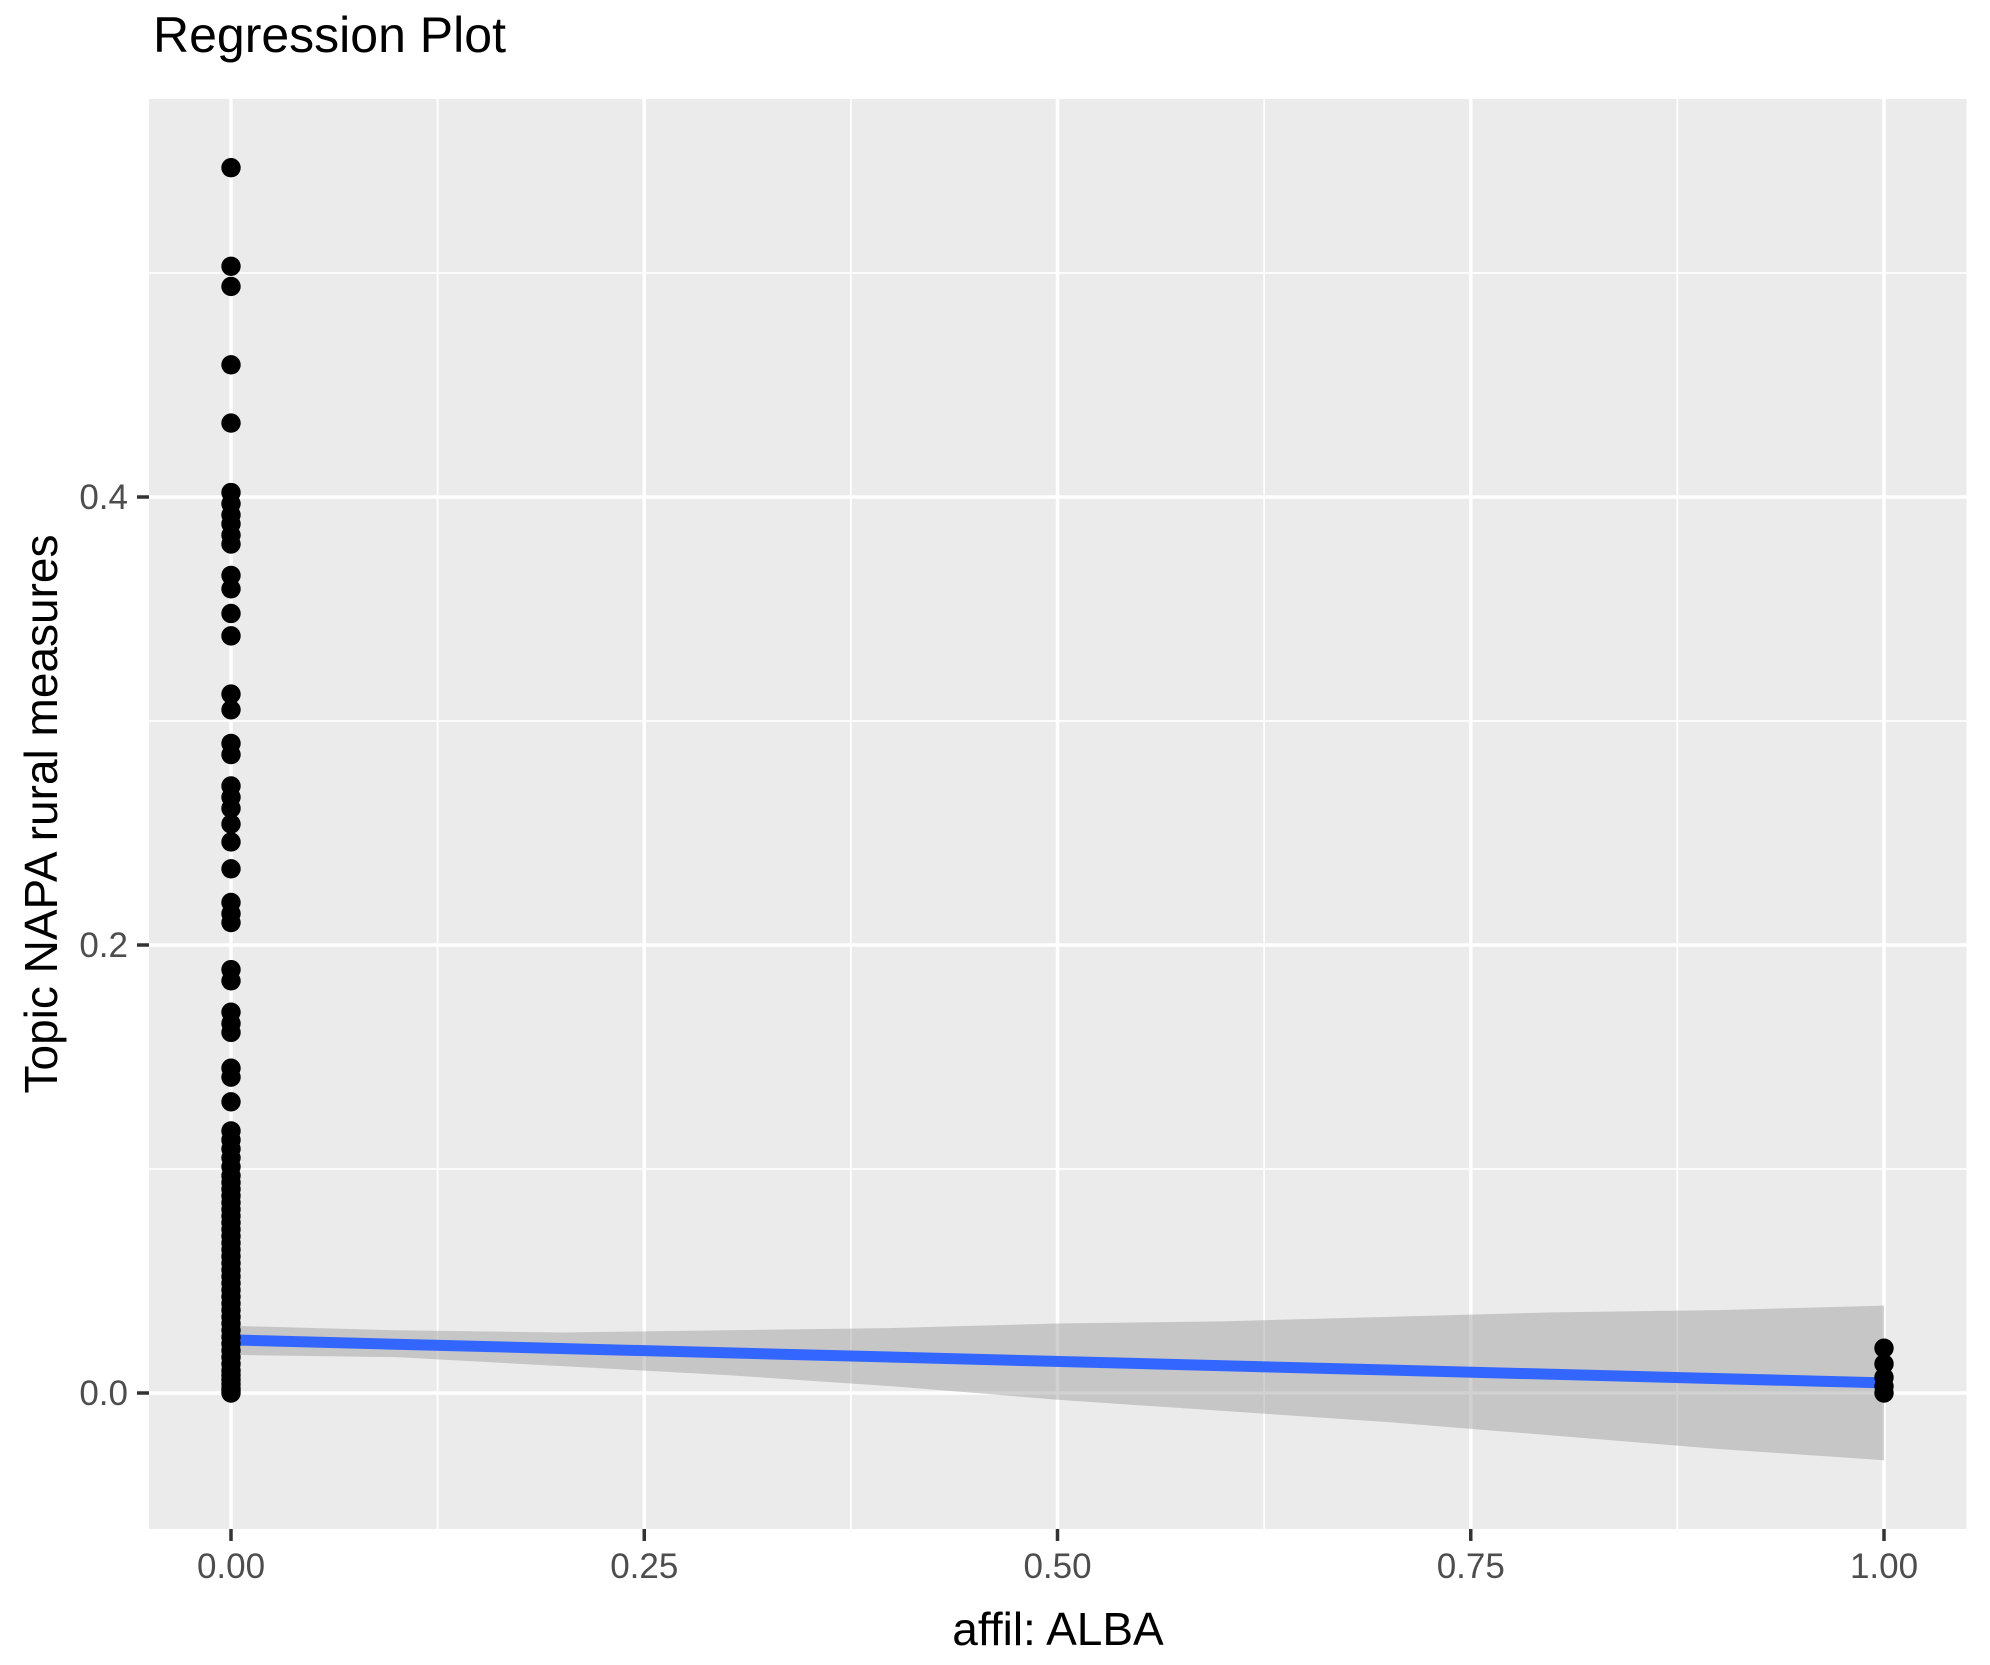 Image resolution: width=1990 pixels, height=1665 pixels. Describe the element at coordinates (1884, 1566) in the screenshot. I see `x-tick-label: 1.00` at that location.